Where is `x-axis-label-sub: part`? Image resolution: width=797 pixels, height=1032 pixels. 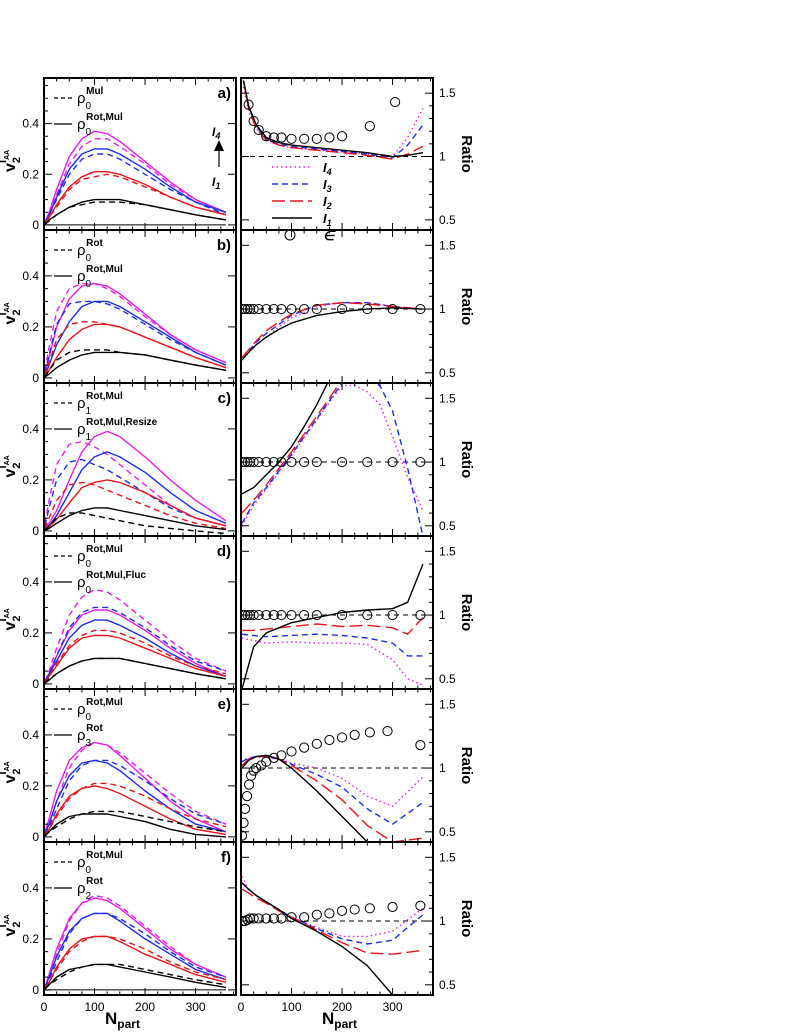 x-axis-label-sub: part is located at coordinates (128, 1024).